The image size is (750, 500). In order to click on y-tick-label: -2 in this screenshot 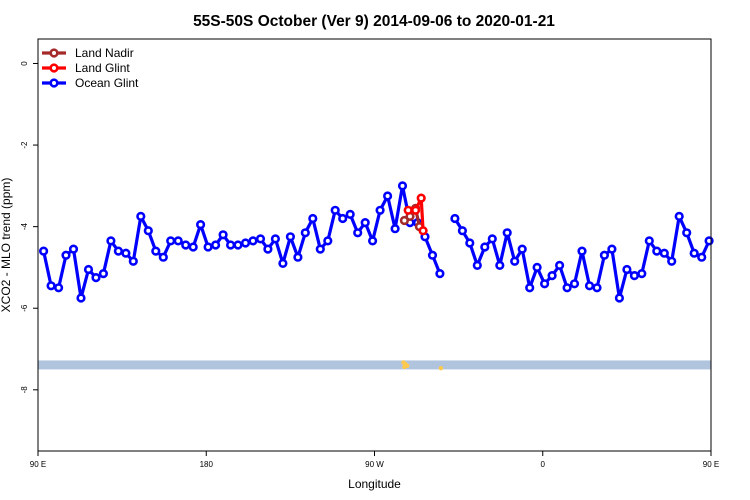, I will do `click(24, 145)`.